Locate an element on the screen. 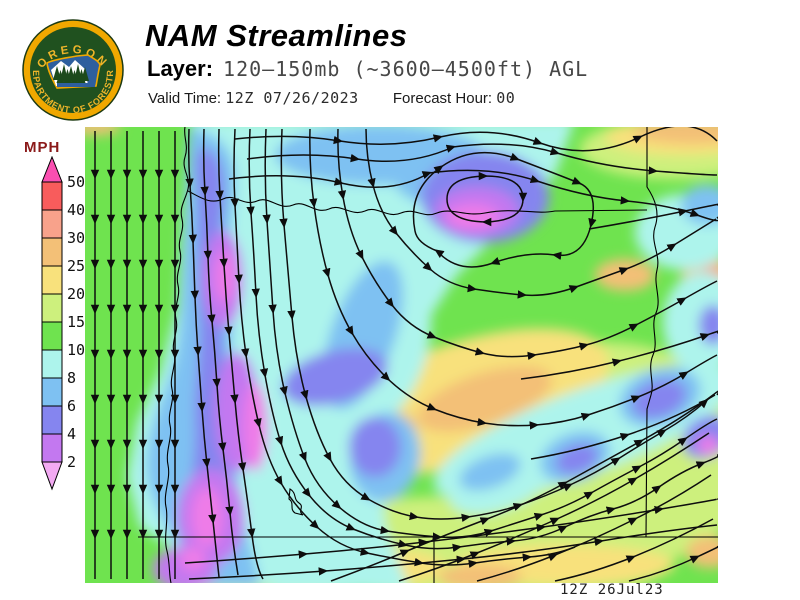  trees is located at coordinates (71, 73).